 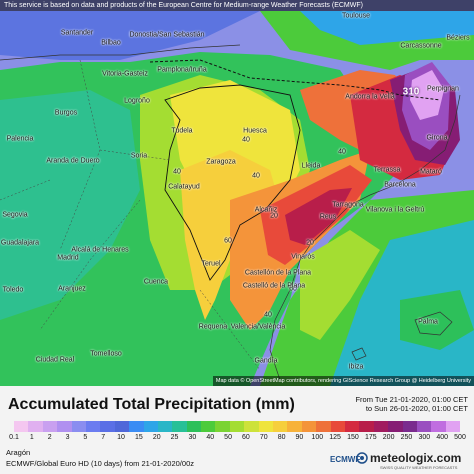 I want to click on city-label: Santander, so click(x=77, y=33).